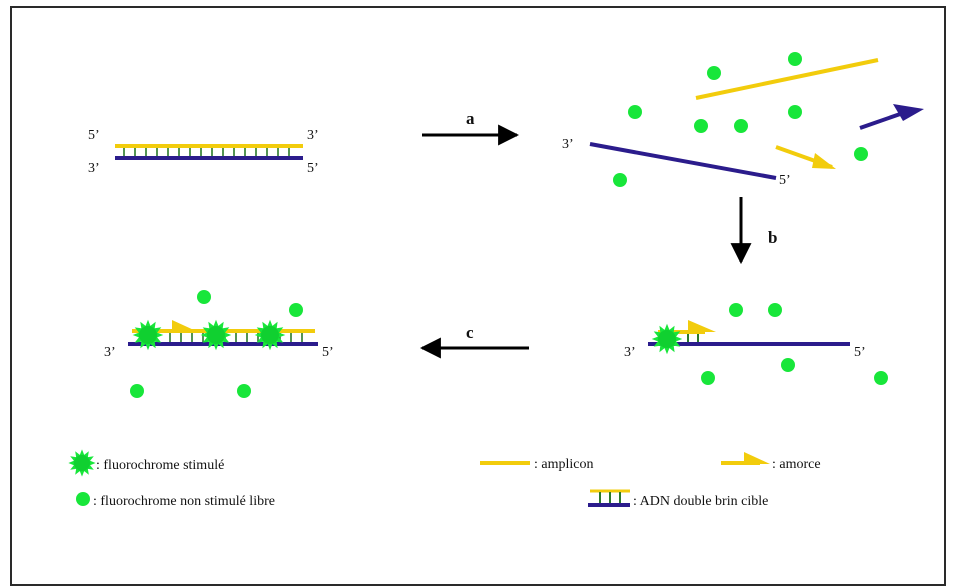 The image size is (953, 586). What do you see at coordinates (756, 344) in the screenshot?
I see `panel-annealing: 3’ 5’` at bounding box center [756, 344].